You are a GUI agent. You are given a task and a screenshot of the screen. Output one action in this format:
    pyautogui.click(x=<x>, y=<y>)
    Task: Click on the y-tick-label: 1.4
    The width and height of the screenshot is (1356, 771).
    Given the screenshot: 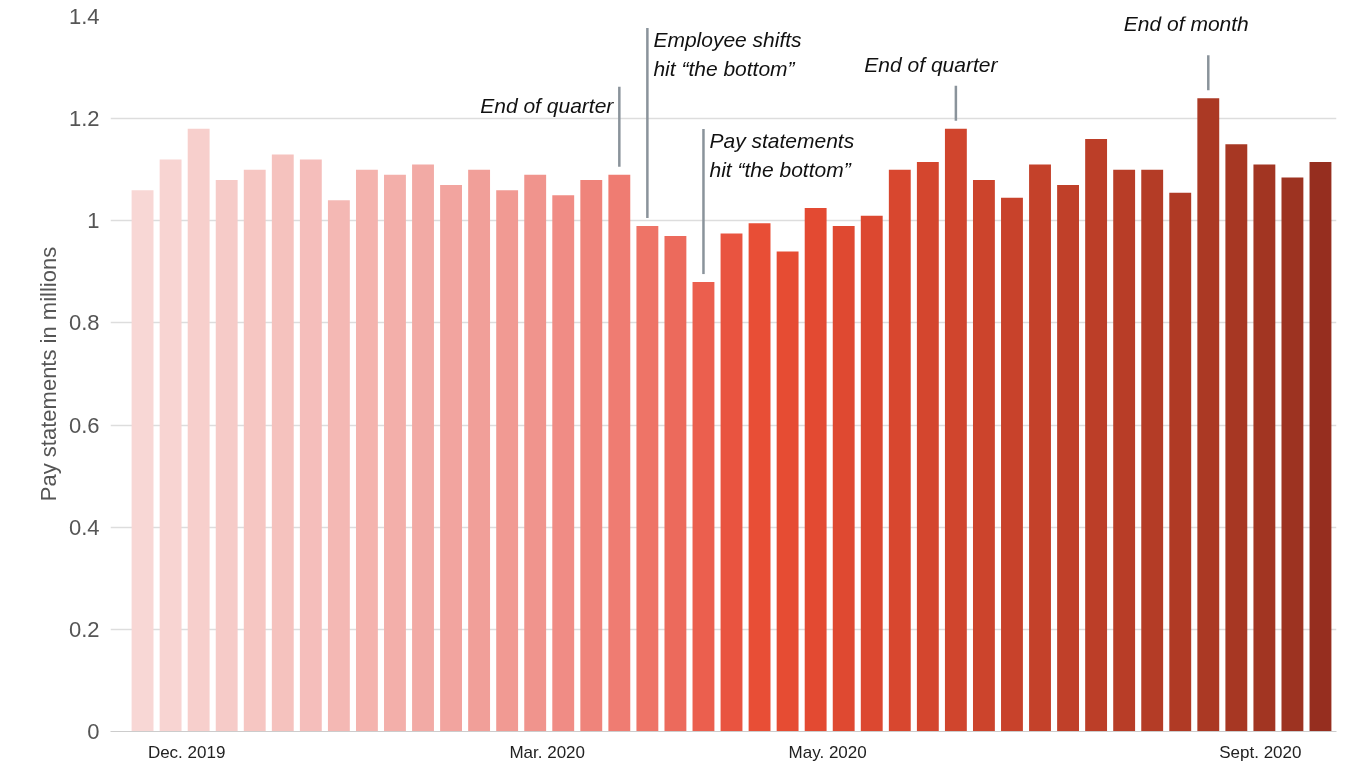 What is the action you would take?
    pyautogui.click(x=84, y=16)
    